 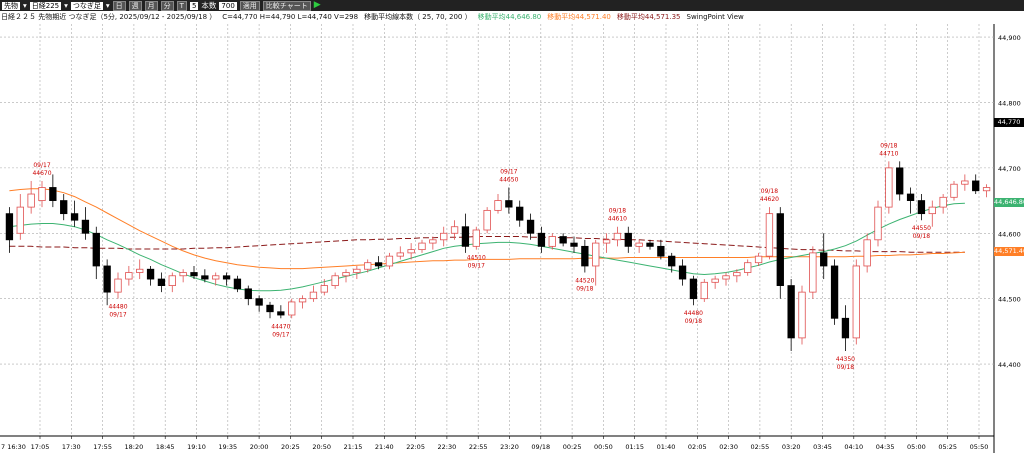 What do you see at coordinates (921, 228) in the screenshot?
I see `swing-label: 44550` at bounding box center [921, 228].